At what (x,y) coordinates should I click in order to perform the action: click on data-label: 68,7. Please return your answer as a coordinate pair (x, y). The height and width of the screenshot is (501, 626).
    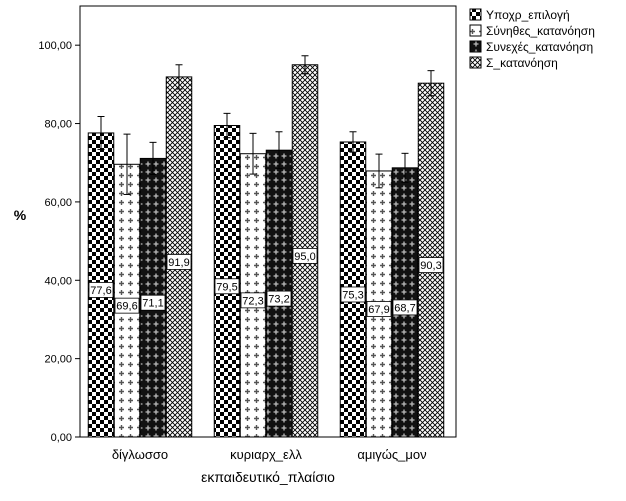
    Looking at the image, I should click on (404, 308).